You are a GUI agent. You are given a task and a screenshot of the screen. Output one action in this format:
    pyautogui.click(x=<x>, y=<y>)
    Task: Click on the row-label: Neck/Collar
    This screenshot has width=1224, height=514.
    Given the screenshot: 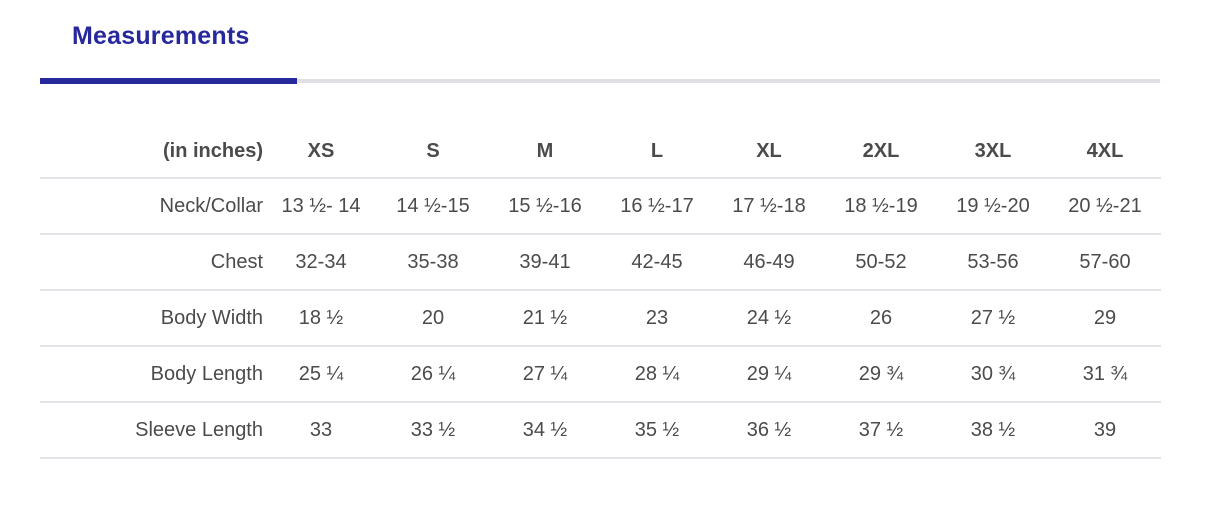 What is the action you would take?
    pyautogui.click(x=152, y=206)
    